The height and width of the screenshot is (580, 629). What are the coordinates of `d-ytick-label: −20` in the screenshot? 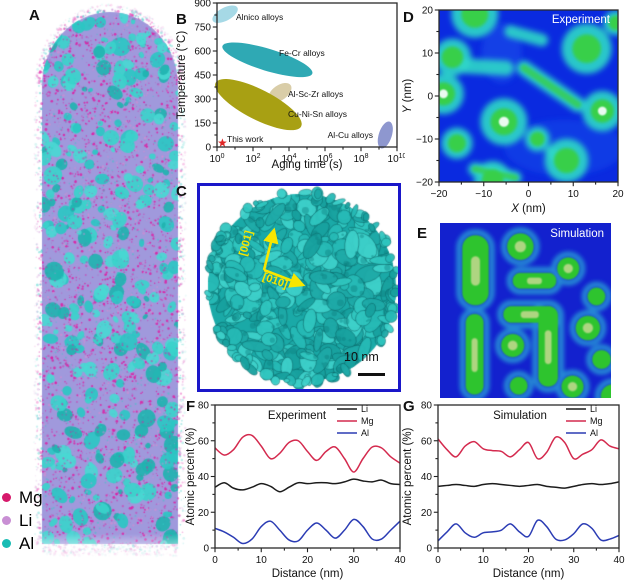 It's located at (424, 183).